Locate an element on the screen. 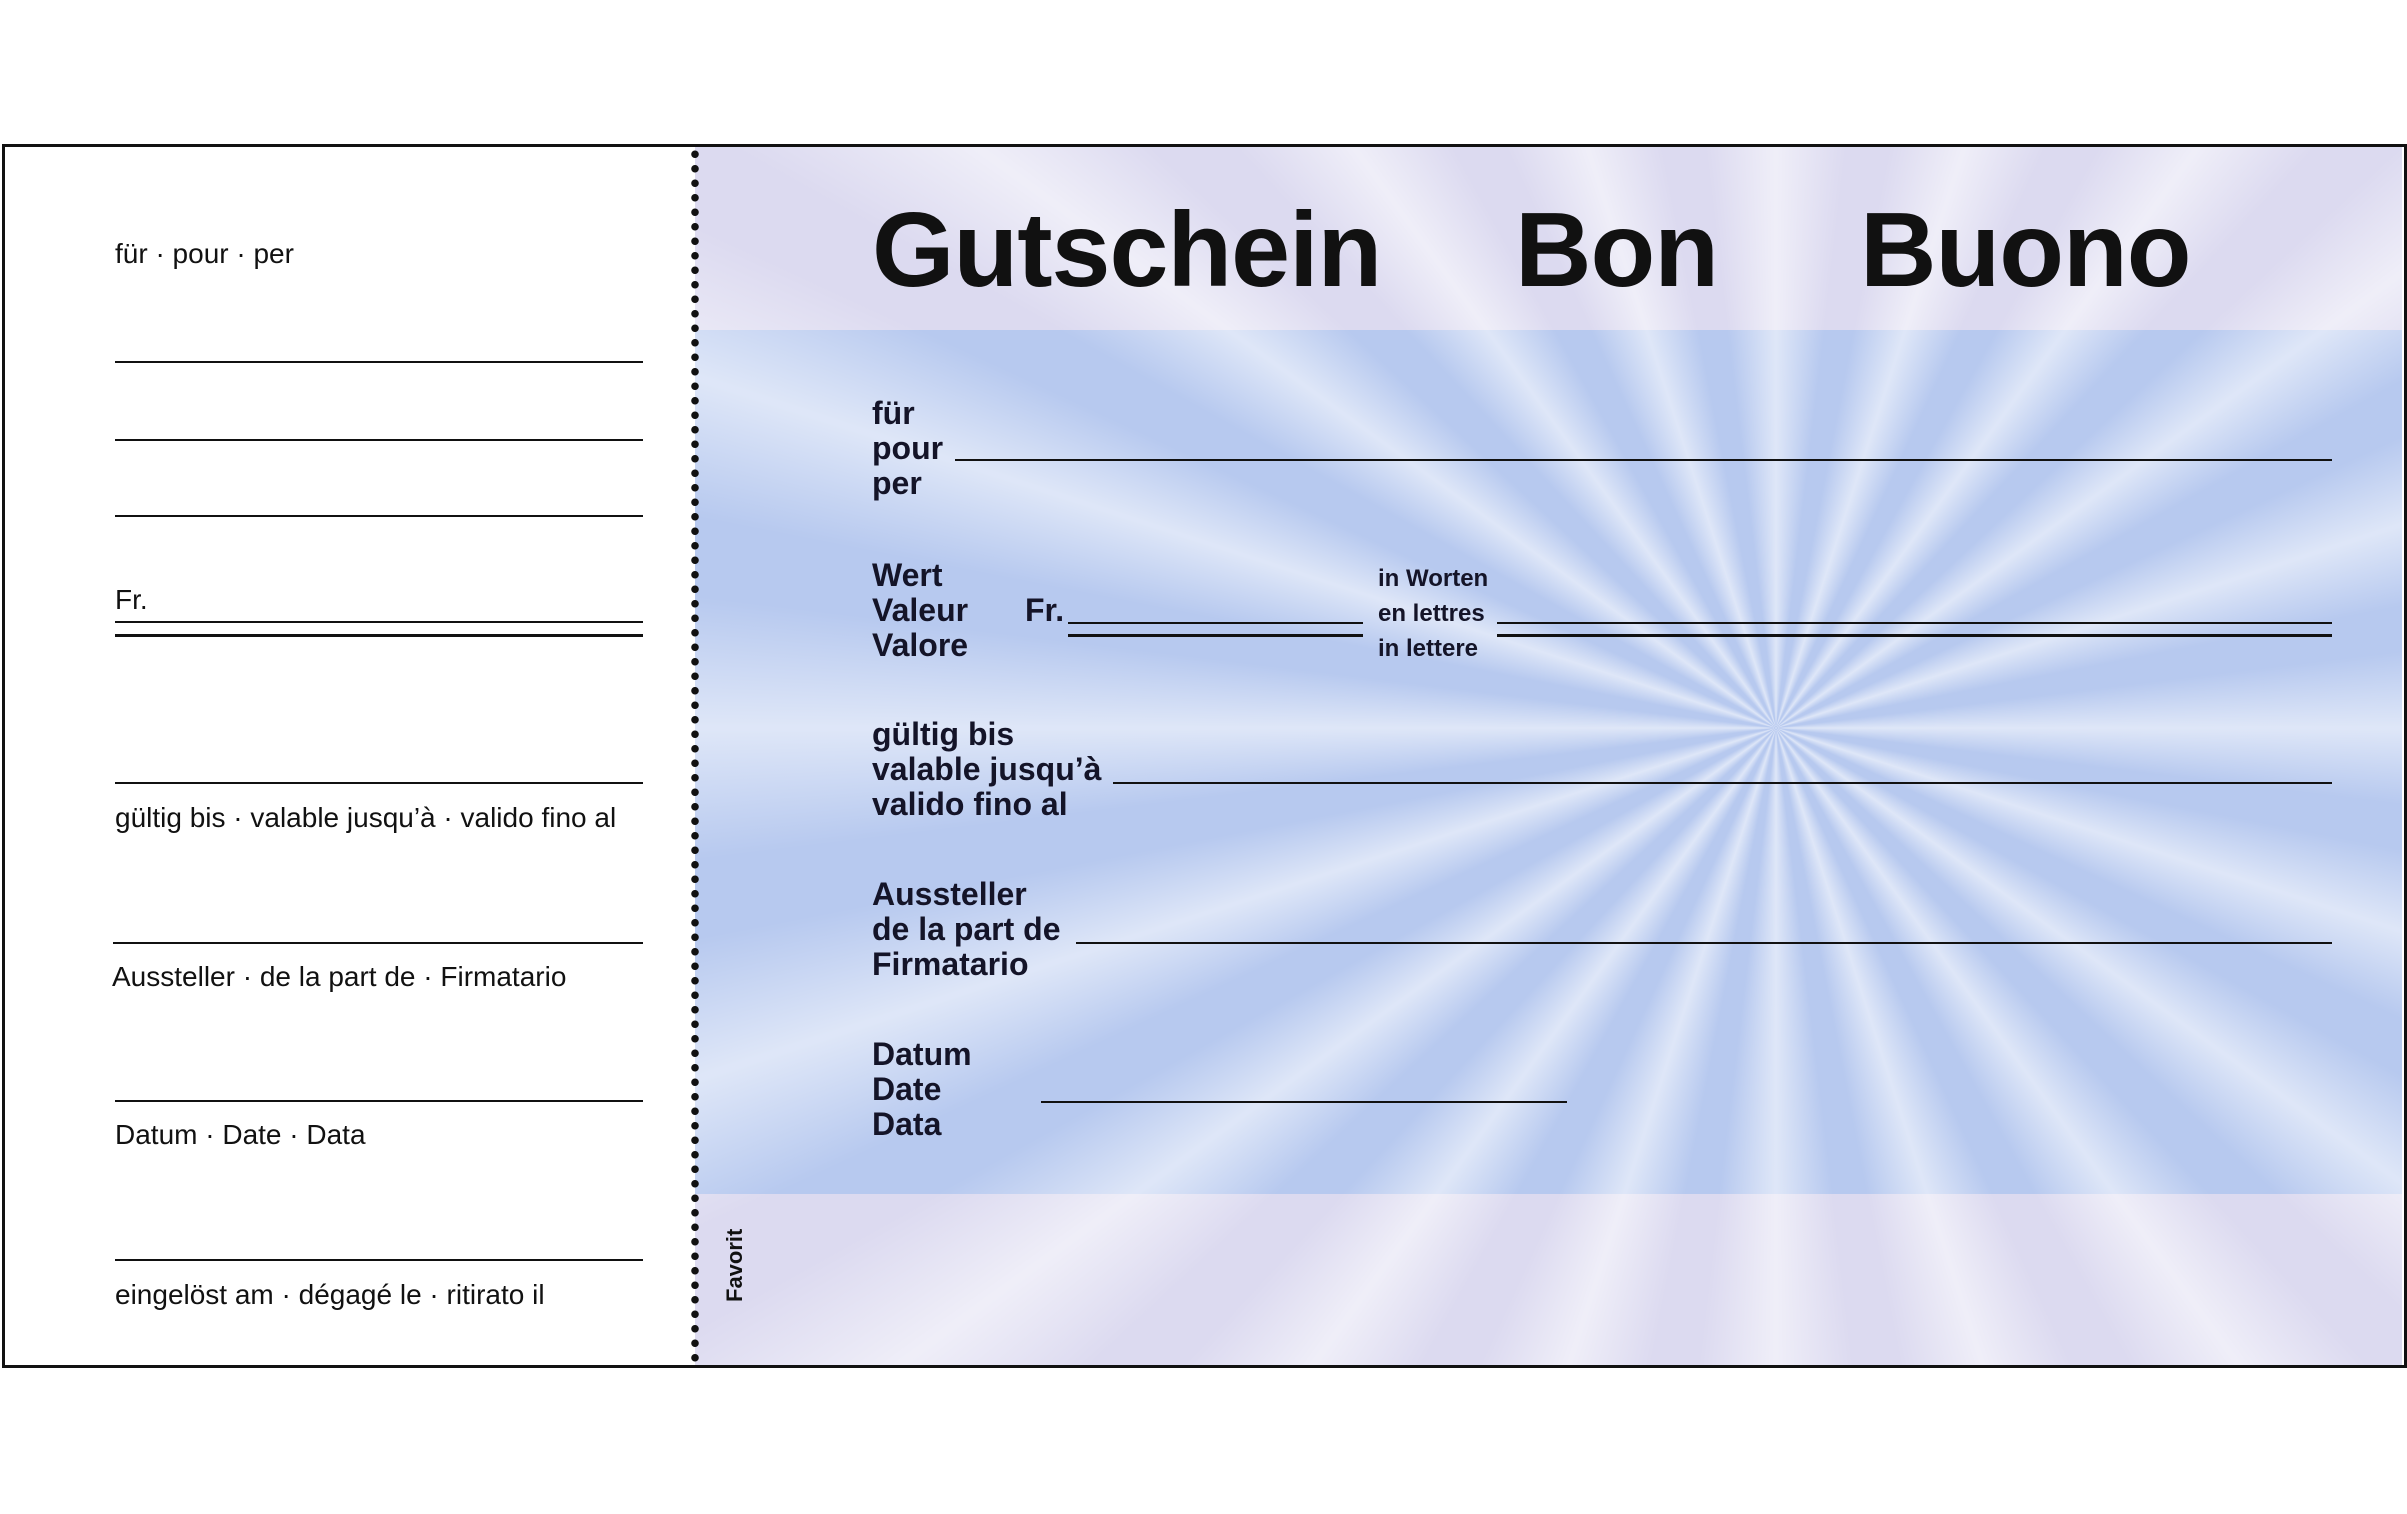 The image size is (2407, 1514). date-de: Datum is located at coordinates (922, 1054).